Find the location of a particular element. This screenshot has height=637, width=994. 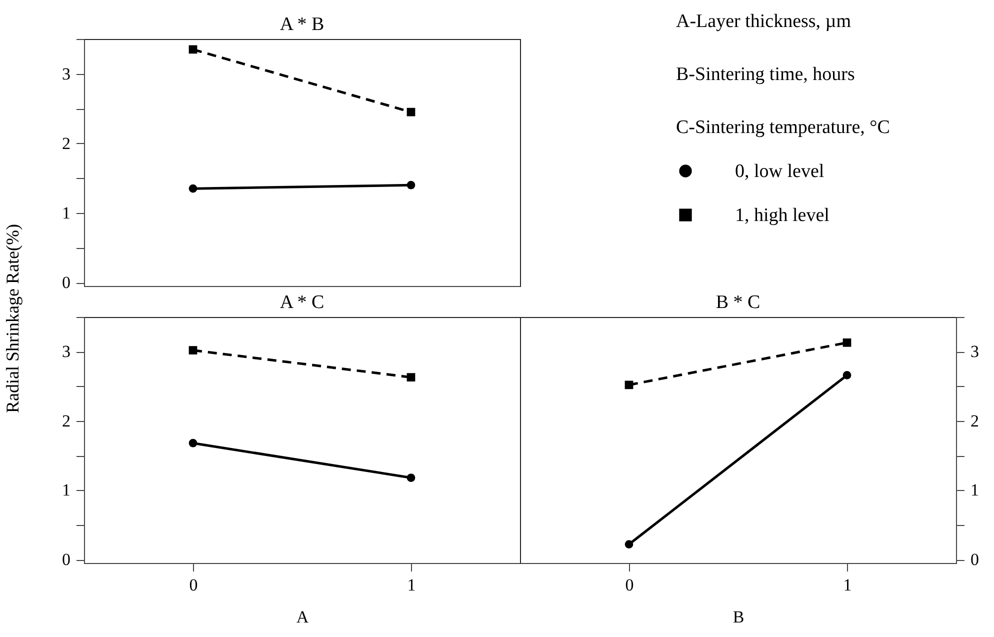

chart-title: A * C is located at coordinates (302, 302).